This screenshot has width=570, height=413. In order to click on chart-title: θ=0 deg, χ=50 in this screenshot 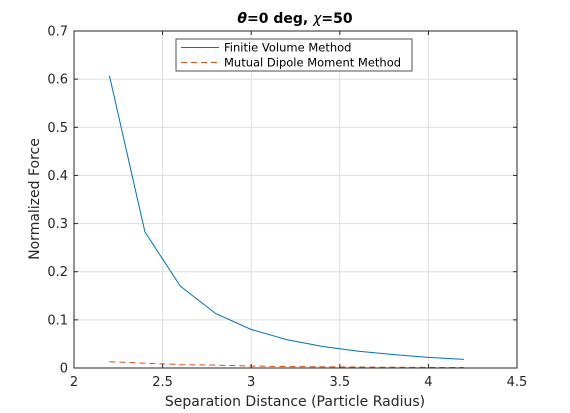, I will do `click(294, 19)`.